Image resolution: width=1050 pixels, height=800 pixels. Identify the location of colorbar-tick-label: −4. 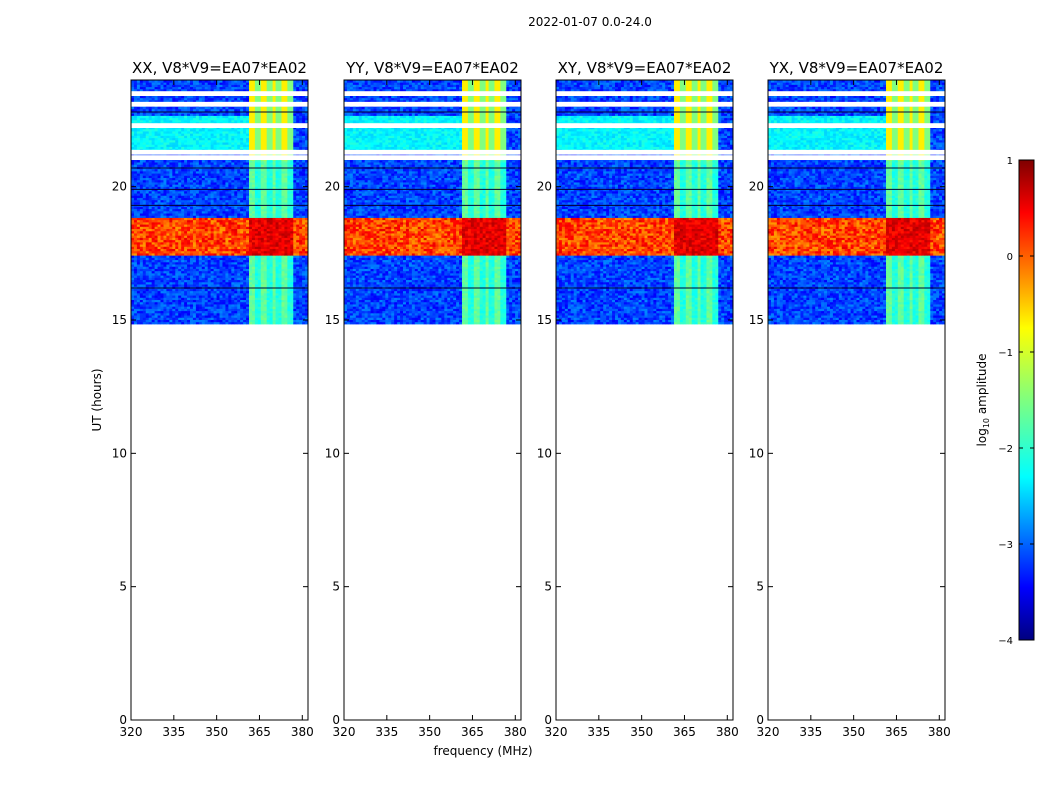
(1005, 641).